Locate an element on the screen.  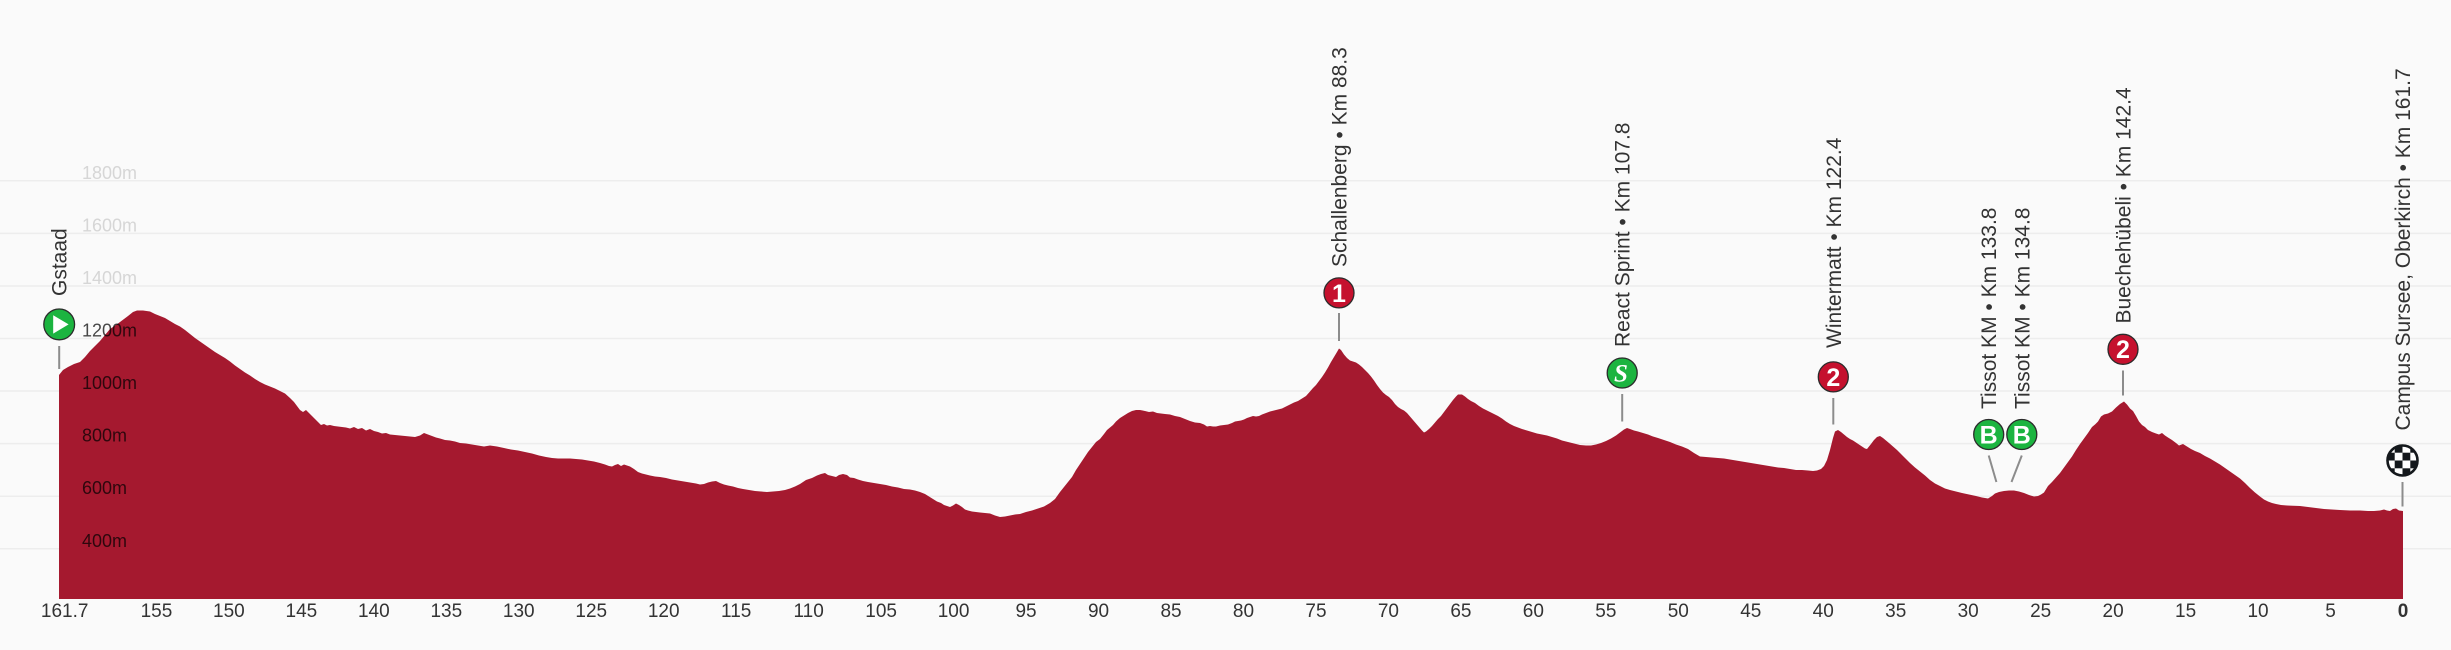
svg-text: 125 is located at coordinates (591, 611).